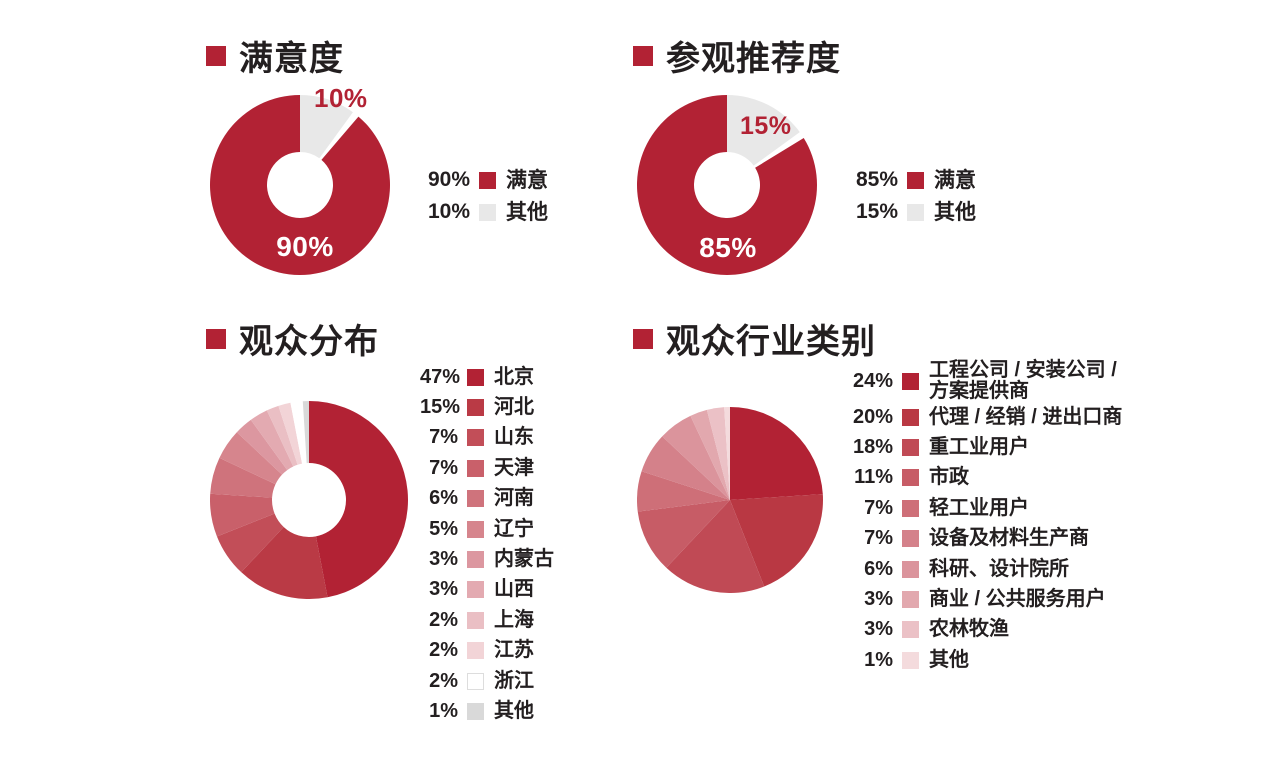 Image resolution: width=1266 pixels, height=765 pixels. What do you see at coordinates (514, 467) in the screenshot?
I see `legend-label: 天津` at bounding box center [514, 467].